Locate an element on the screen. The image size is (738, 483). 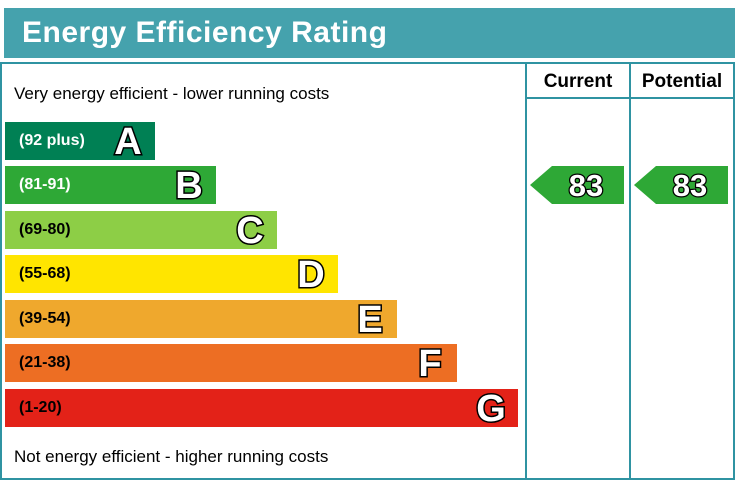
potential-rating-value: 83 is located at coordinates (690, 185).